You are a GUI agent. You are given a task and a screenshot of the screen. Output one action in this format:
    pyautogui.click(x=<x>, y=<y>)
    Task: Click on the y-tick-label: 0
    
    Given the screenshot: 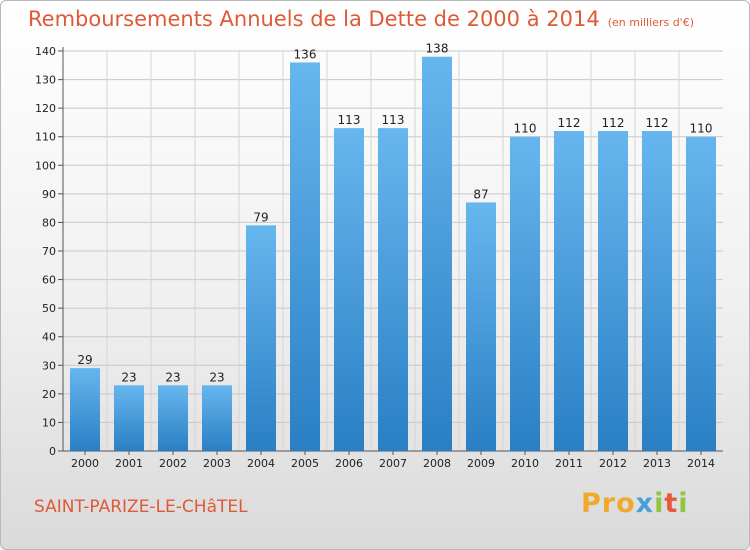 What is the action you would take?
    pyautogui.click(x=52, y=451)
    